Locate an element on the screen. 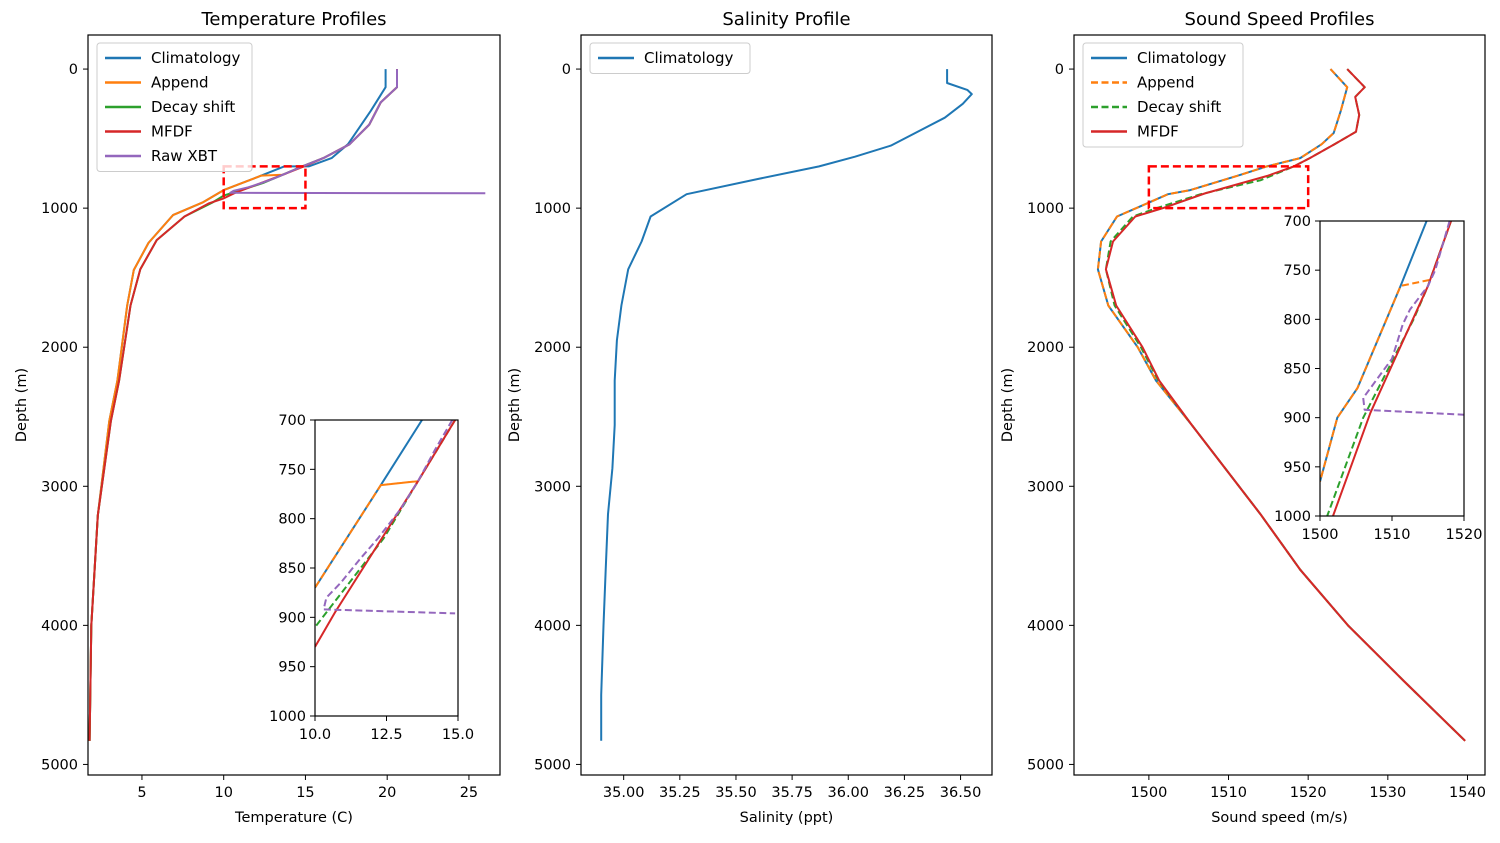 The image size is (1500, 843). inset-series-line-mfdf is located at coordinates (385, 534).